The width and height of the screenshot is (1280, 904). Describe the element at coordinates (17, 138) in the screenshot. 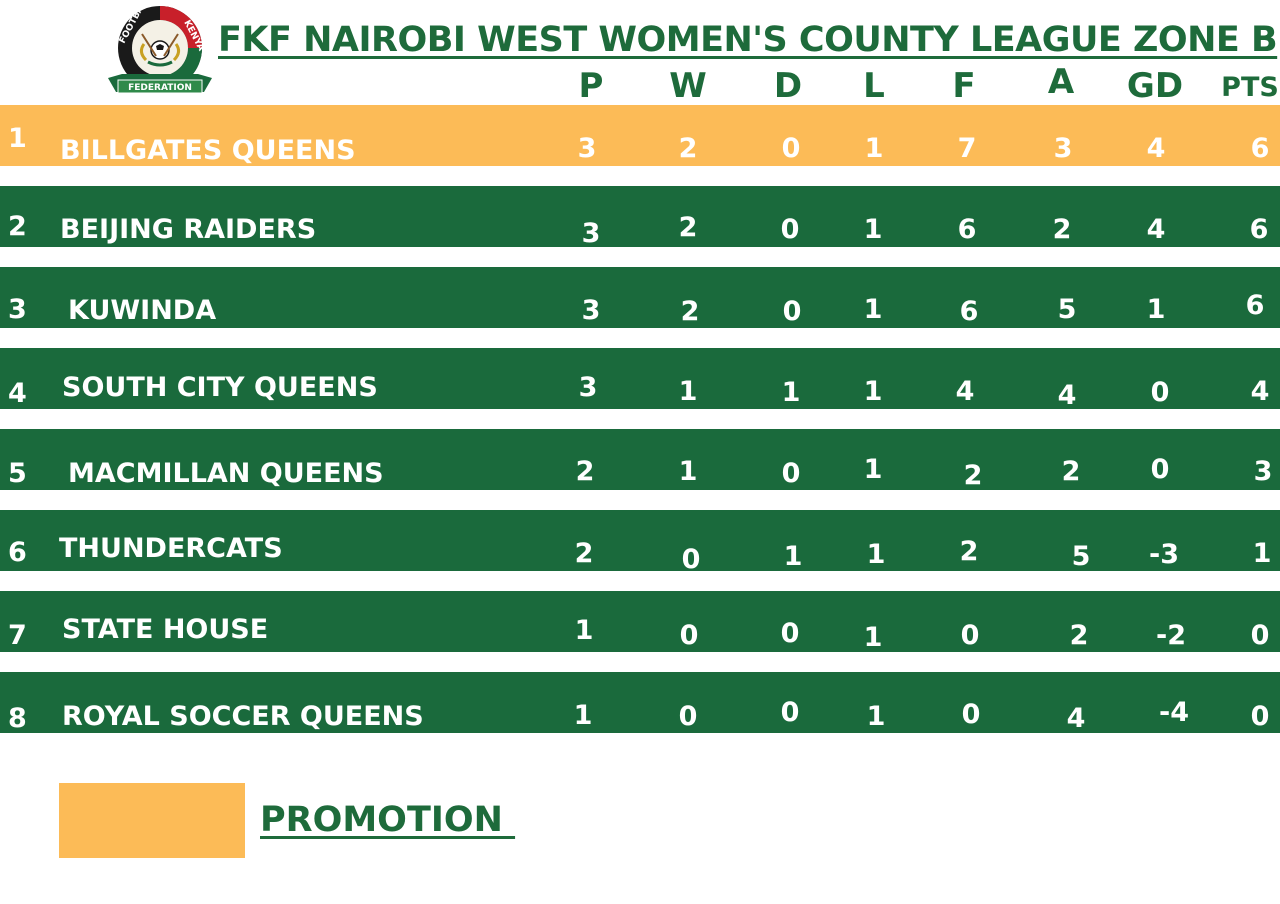

I see `row-position: 1` at that location.